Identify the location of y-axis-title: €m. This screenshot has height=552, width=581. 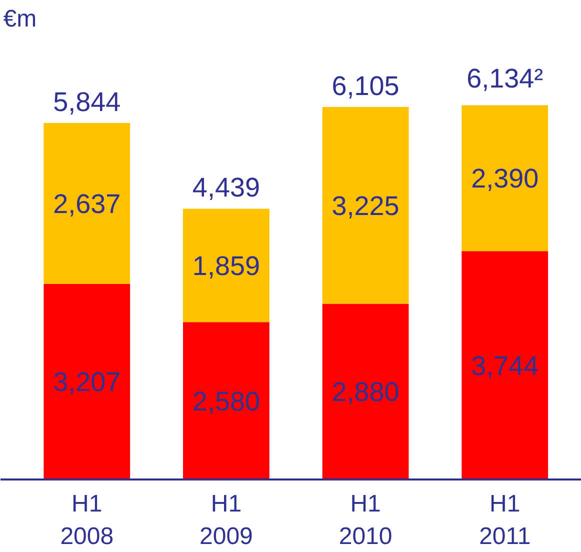
(20, 18).